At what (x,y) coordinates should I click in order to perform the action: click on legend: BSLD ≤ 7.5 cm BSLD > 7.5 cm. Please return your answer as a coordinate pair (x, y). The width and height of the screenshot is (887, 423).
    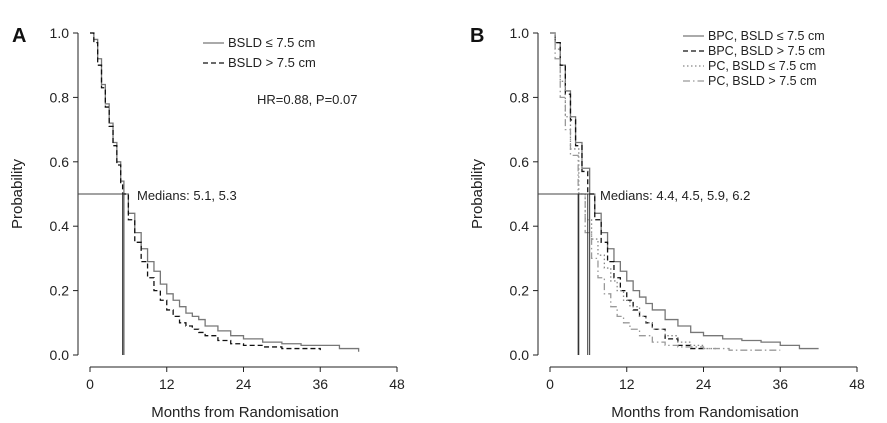
    Looking at the image, I should click on (259, 52).